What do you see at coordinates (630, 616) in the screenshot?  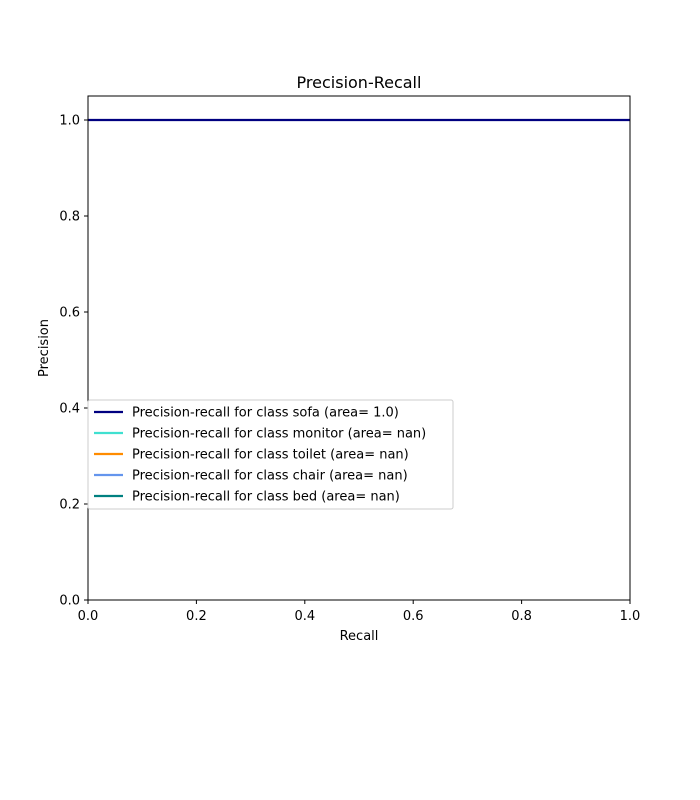 I see `x-tick-label: 1.0` at bounding box center [630, 616].